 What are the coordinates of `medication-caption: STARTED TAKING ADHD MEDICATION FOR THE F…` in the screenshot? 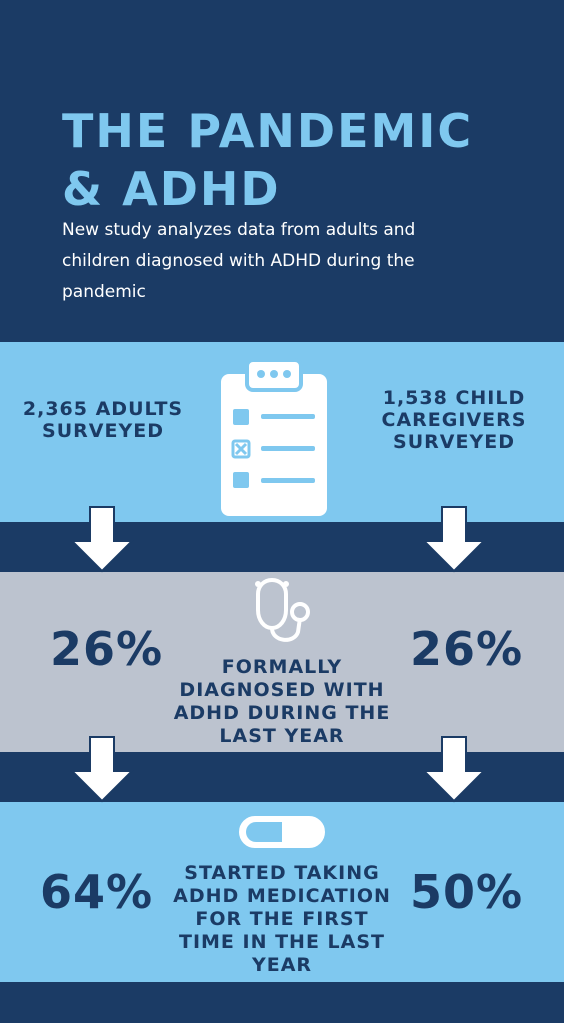 It's located at (282, 919).